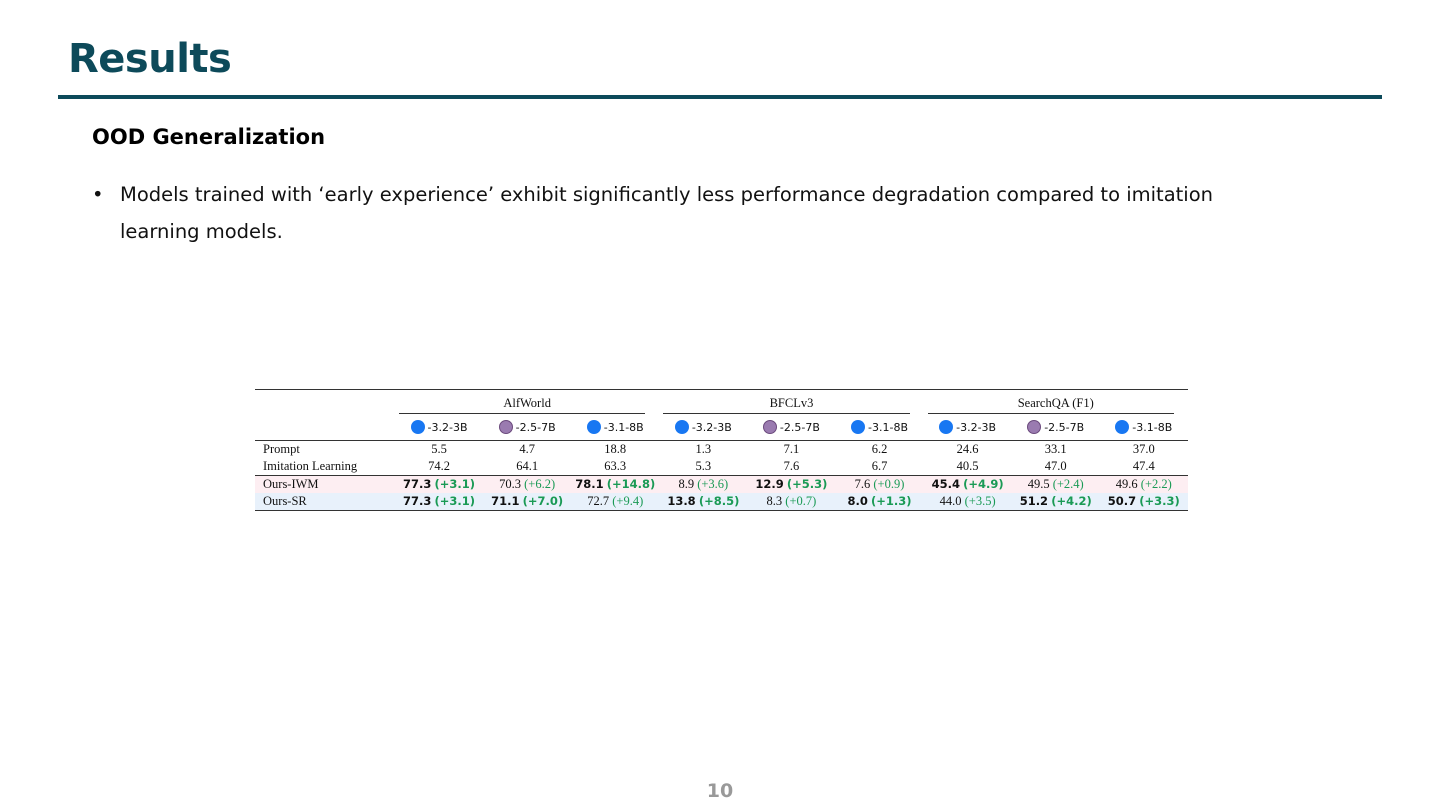 The height and width of the screenshot is (810, 1440). I want to click on table-cell: 33.1, so click(1056, 449).